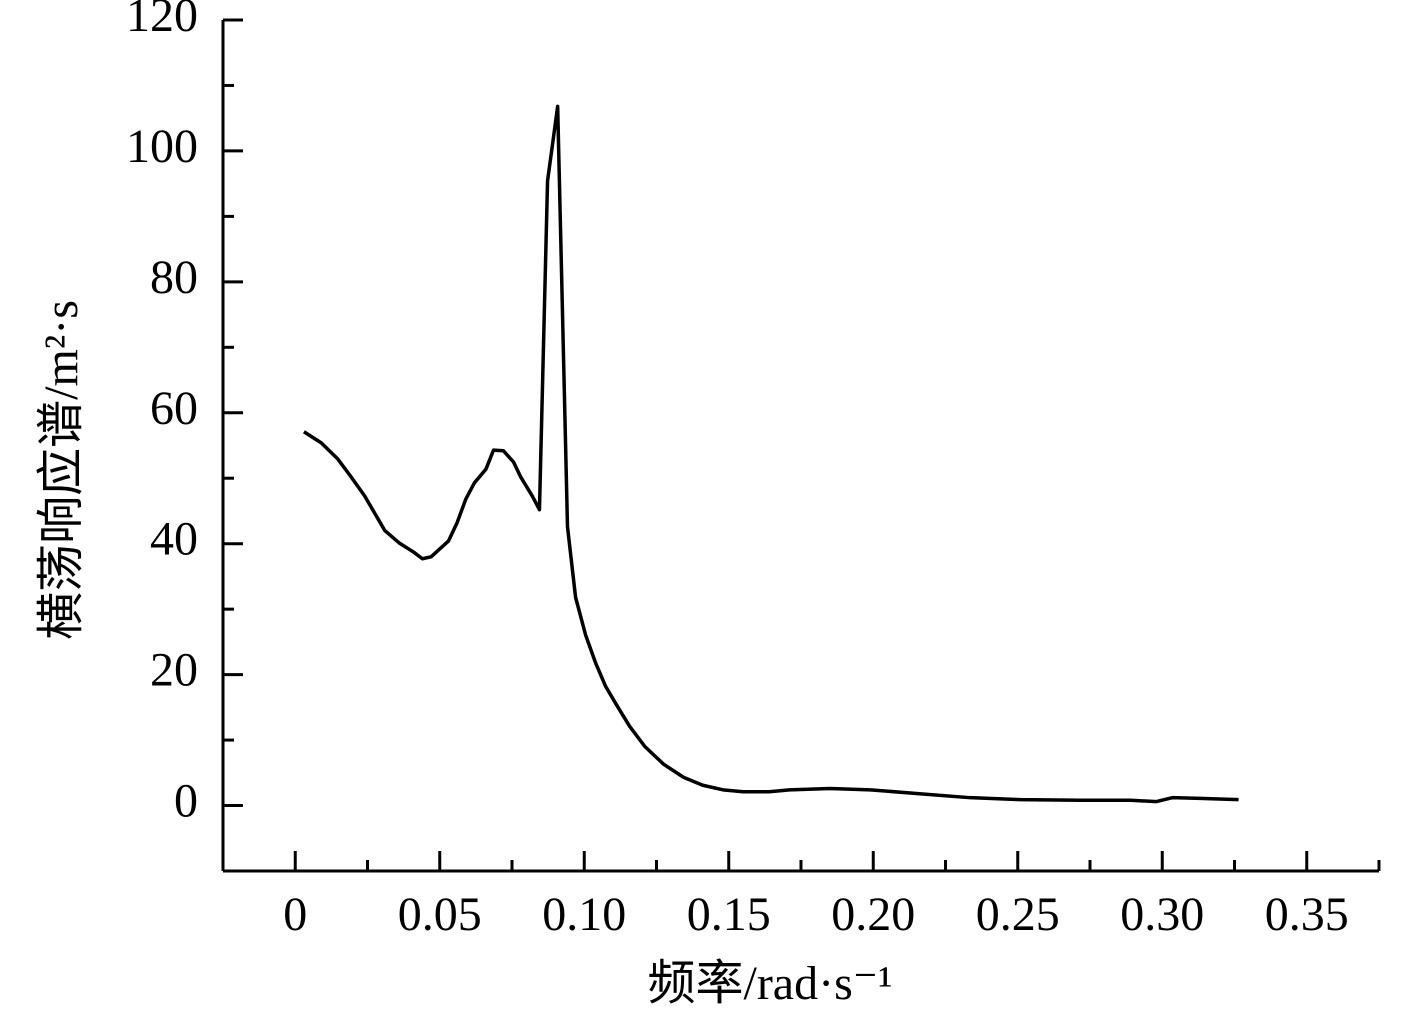 The height and width of the screenshot is (1020, 1417). I want to click on x-tick-label: 0.30, so click(1162, 914).